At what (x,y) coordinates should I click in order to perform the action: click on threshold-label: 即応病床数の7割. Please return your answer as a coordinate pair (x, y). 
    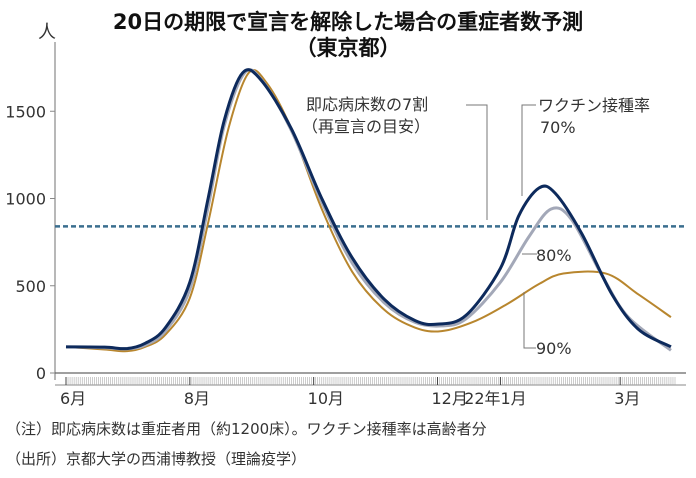
    Looking at the image, I should click on (367, 104).